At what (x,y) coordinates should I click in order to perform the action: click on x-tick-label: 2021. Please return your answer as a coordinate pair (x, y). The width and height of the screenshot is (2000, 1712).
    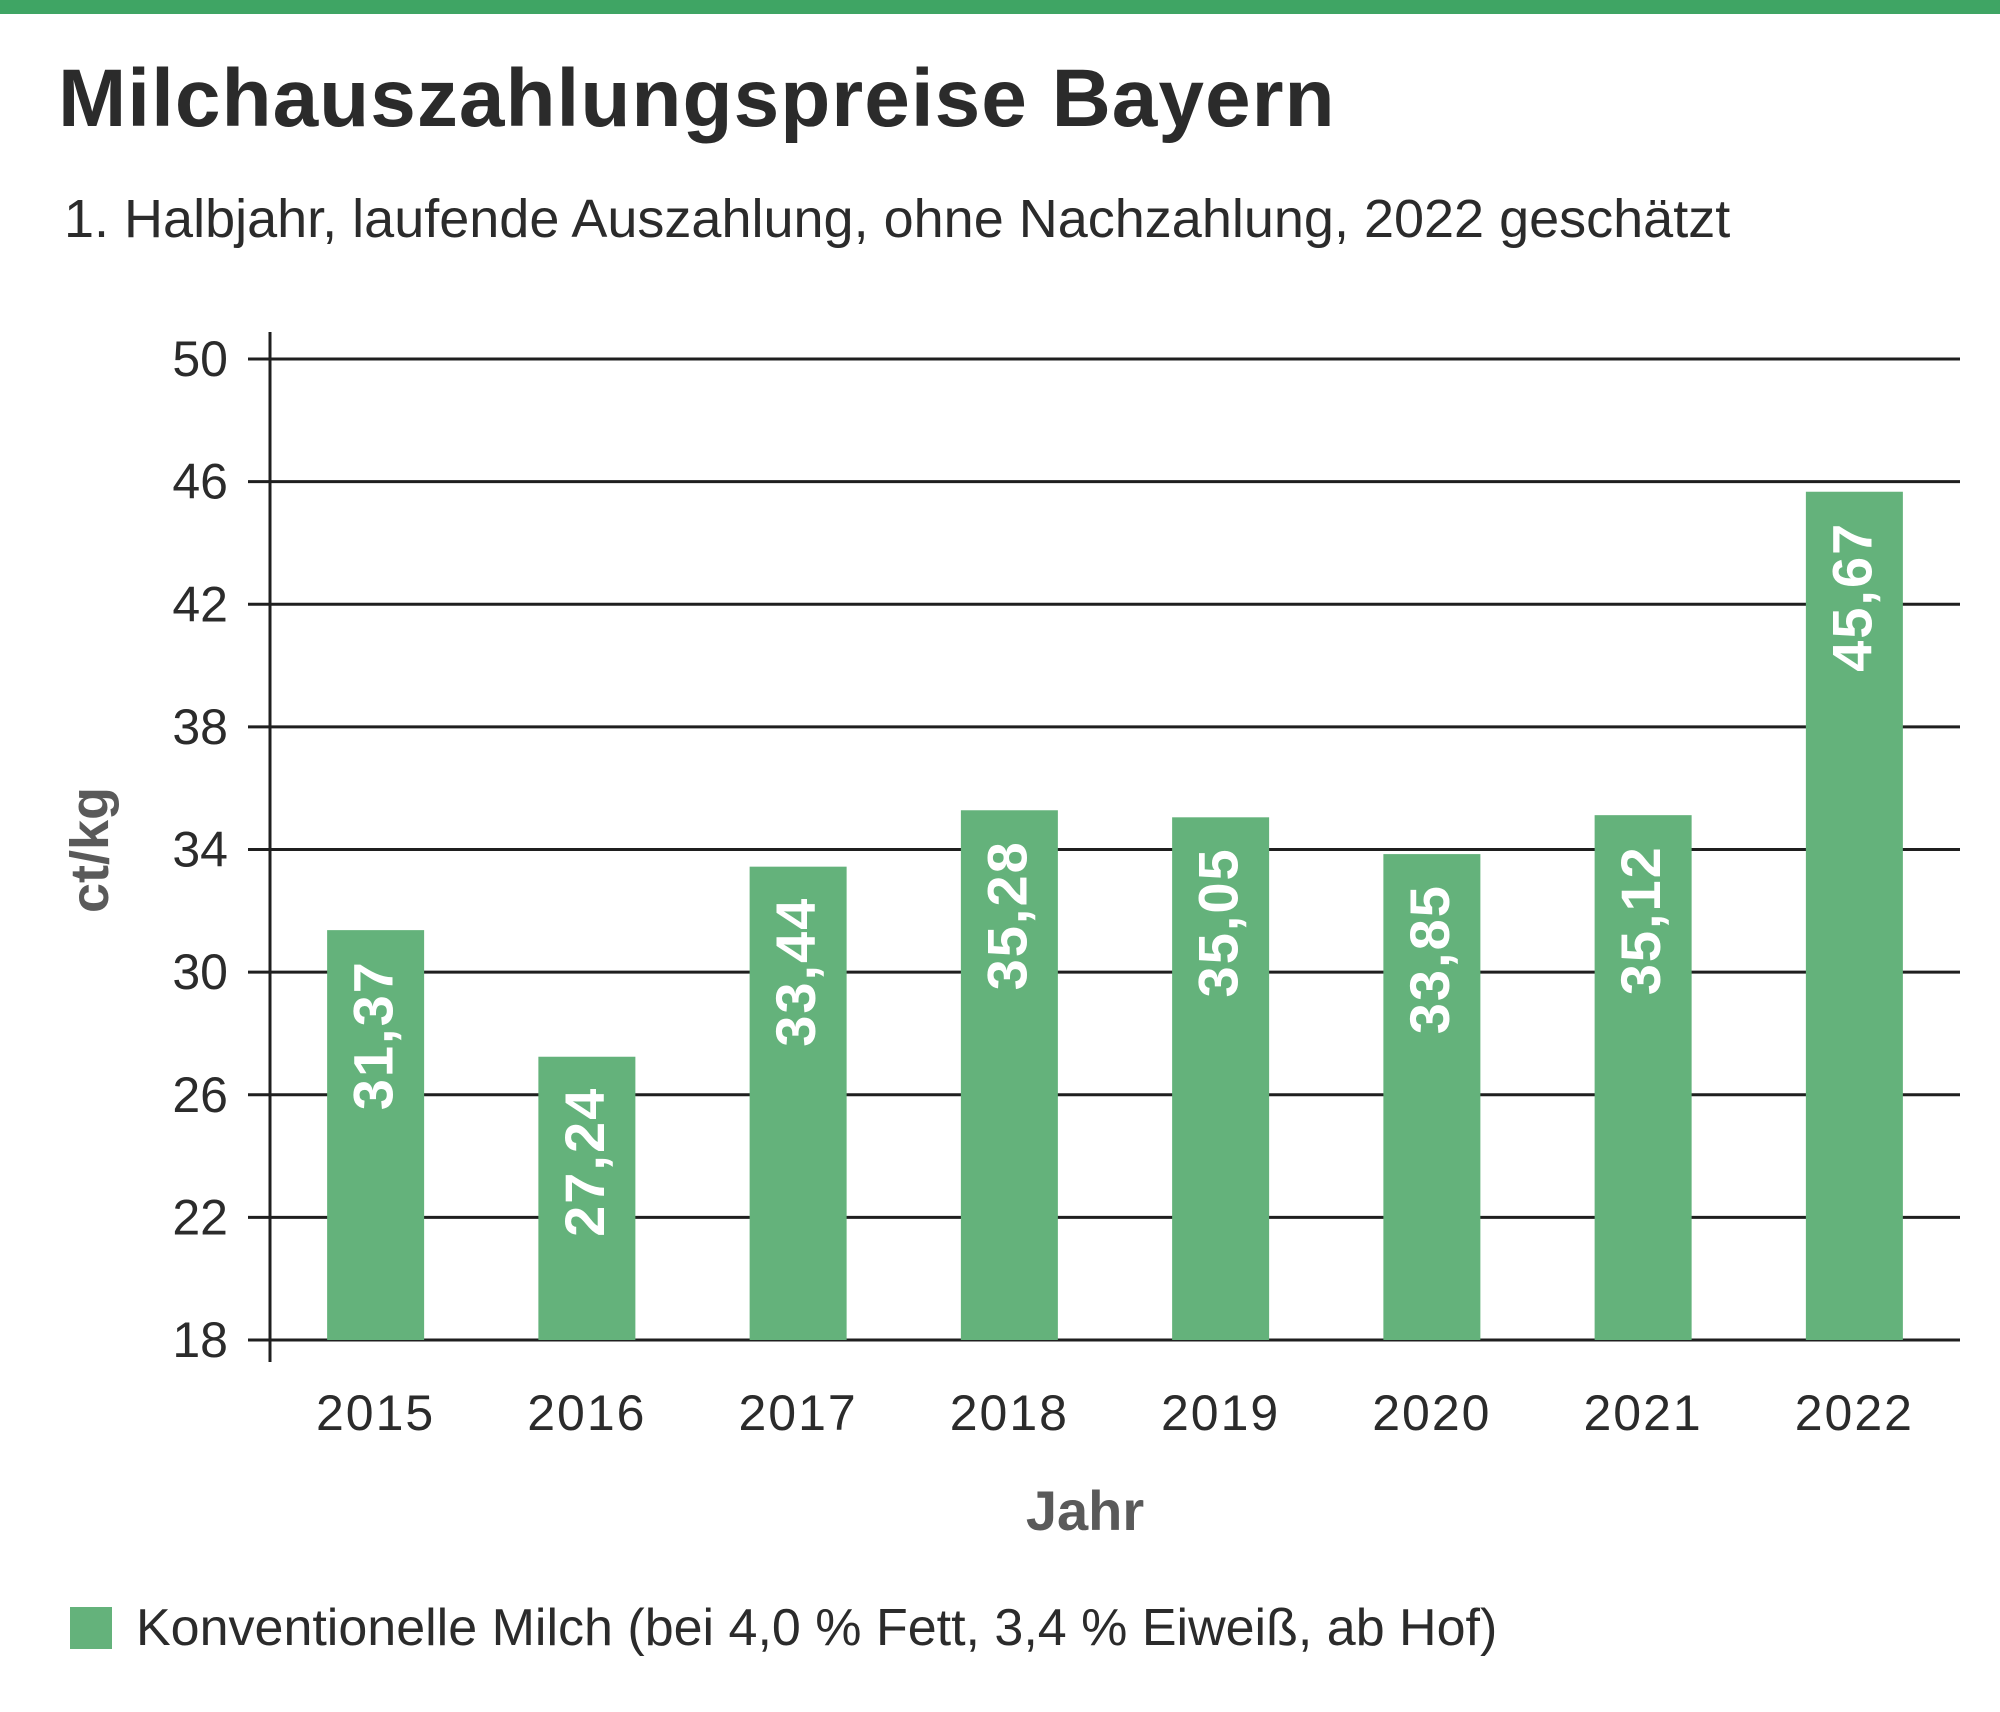
    Looking at the image, I should click on (1643, 1413).